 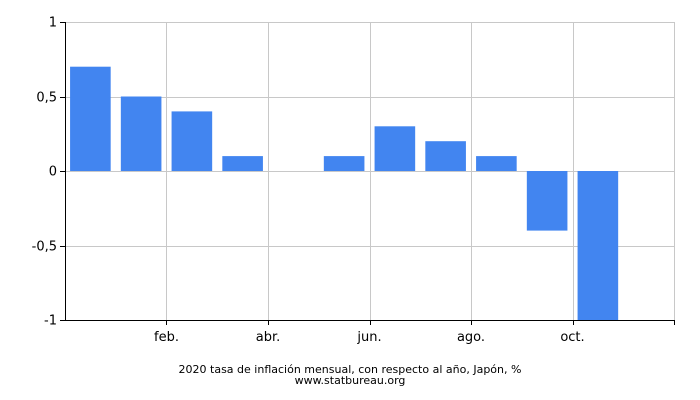 I want to click on y-tick-label: -1, so click(x=50, y=321).